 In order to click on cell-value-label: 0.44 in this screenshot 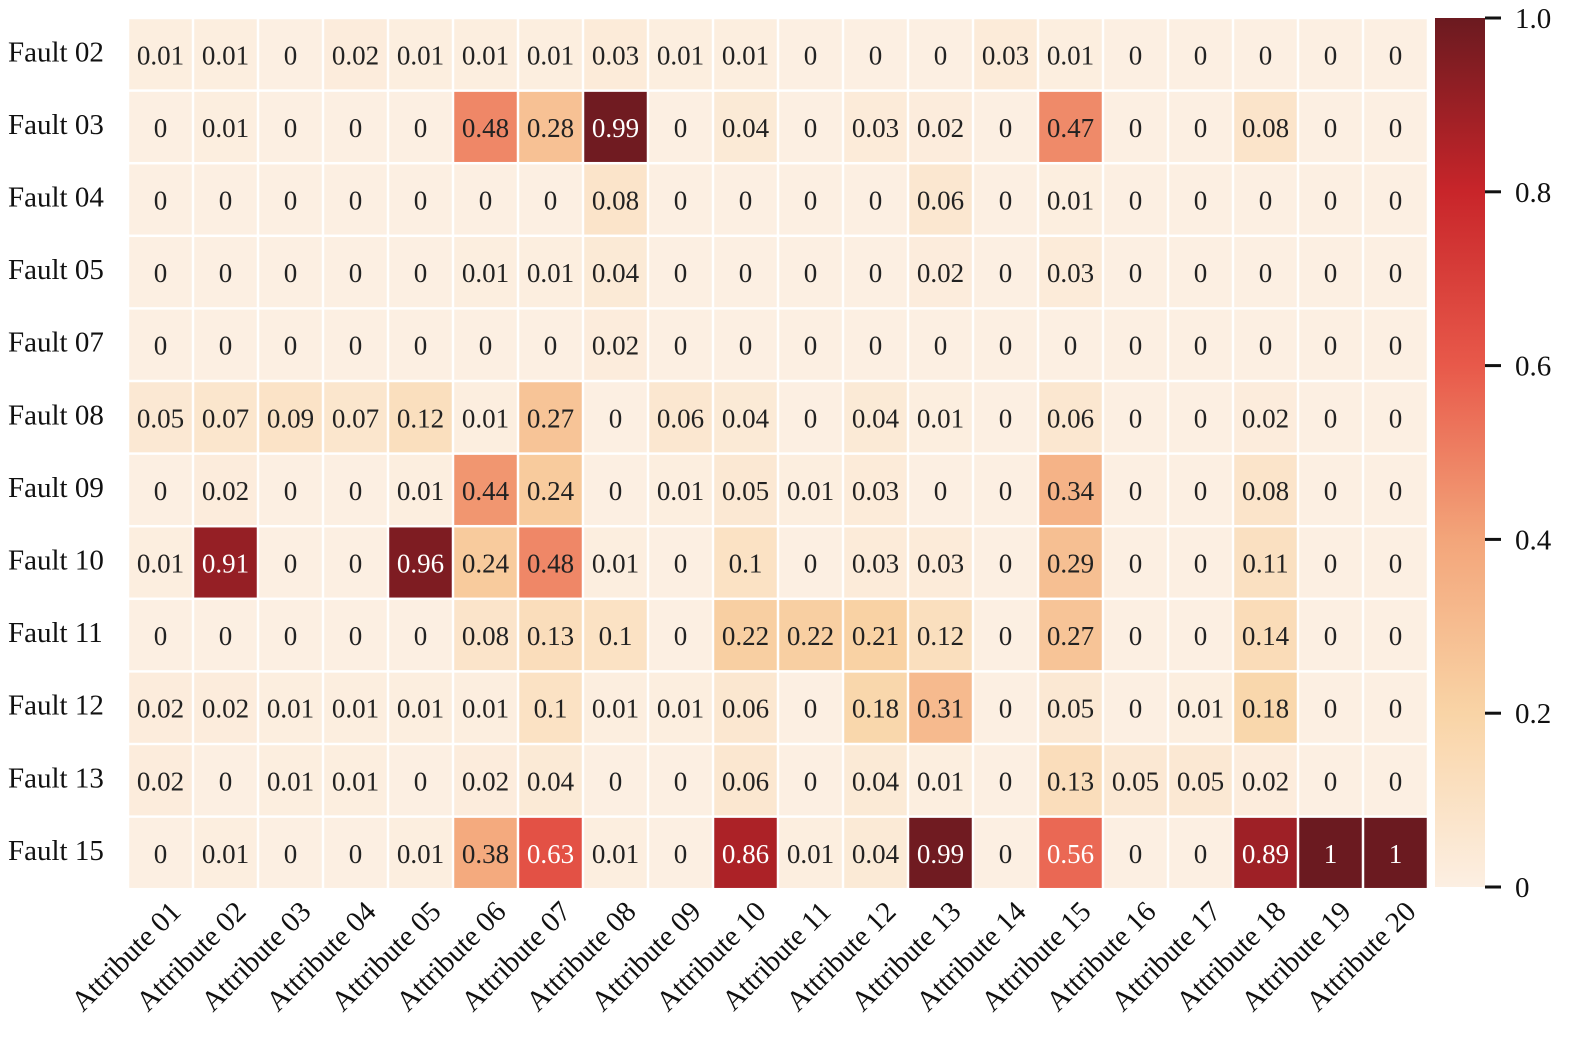, I will do `click(486, 491)`.